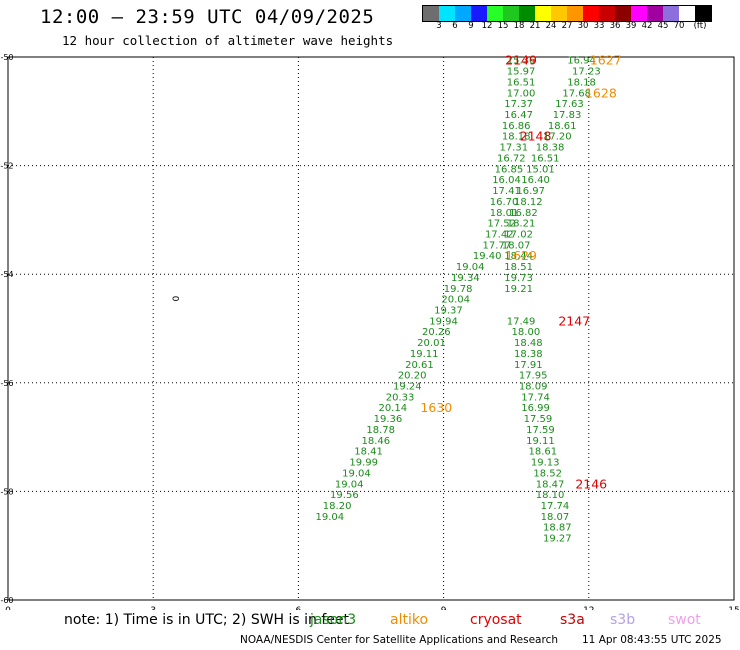 The image size is (740, 650). Describe the element at coordinates (557, 137) in the screenshot. I see `wave-height-label: 17.20` at that location.